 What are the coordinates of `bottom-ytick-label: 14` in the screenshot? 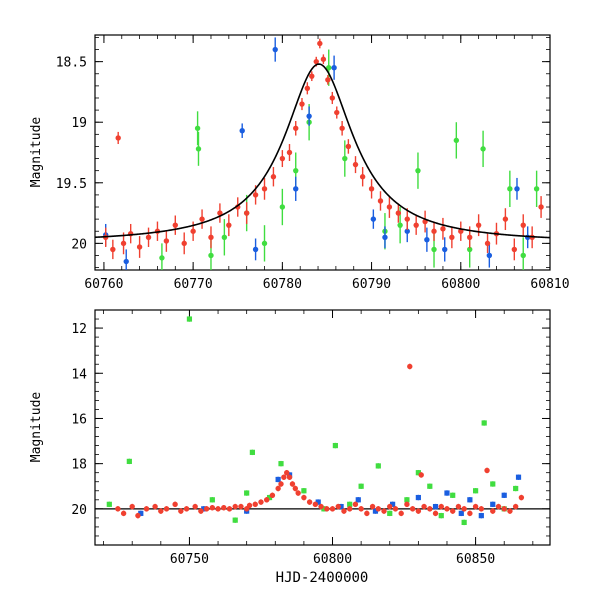 It's located at (79, 374).